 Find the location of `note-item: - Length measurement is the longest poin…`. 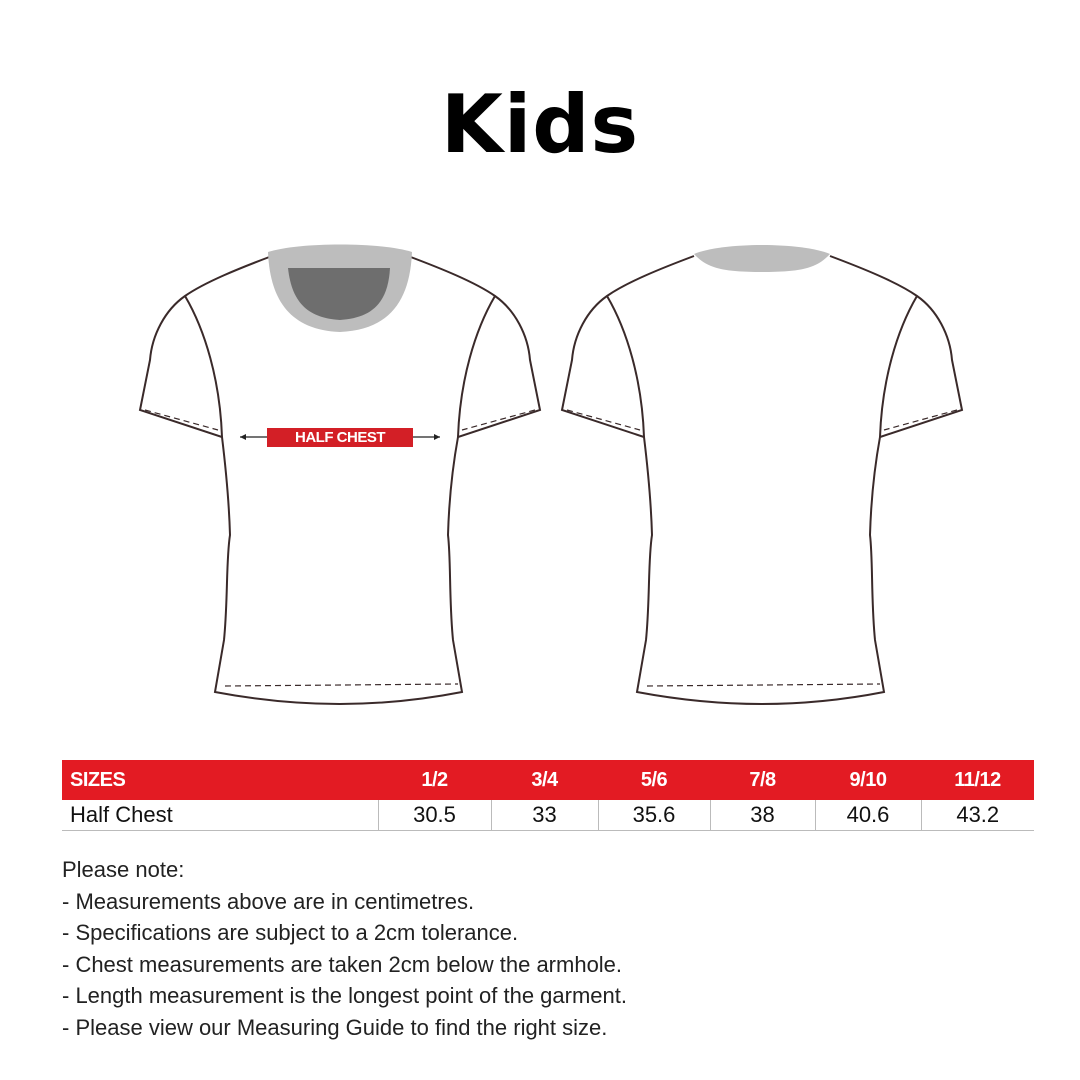

note-item: - Length measurement is the longest poin… is located at coordinates (344, 995).